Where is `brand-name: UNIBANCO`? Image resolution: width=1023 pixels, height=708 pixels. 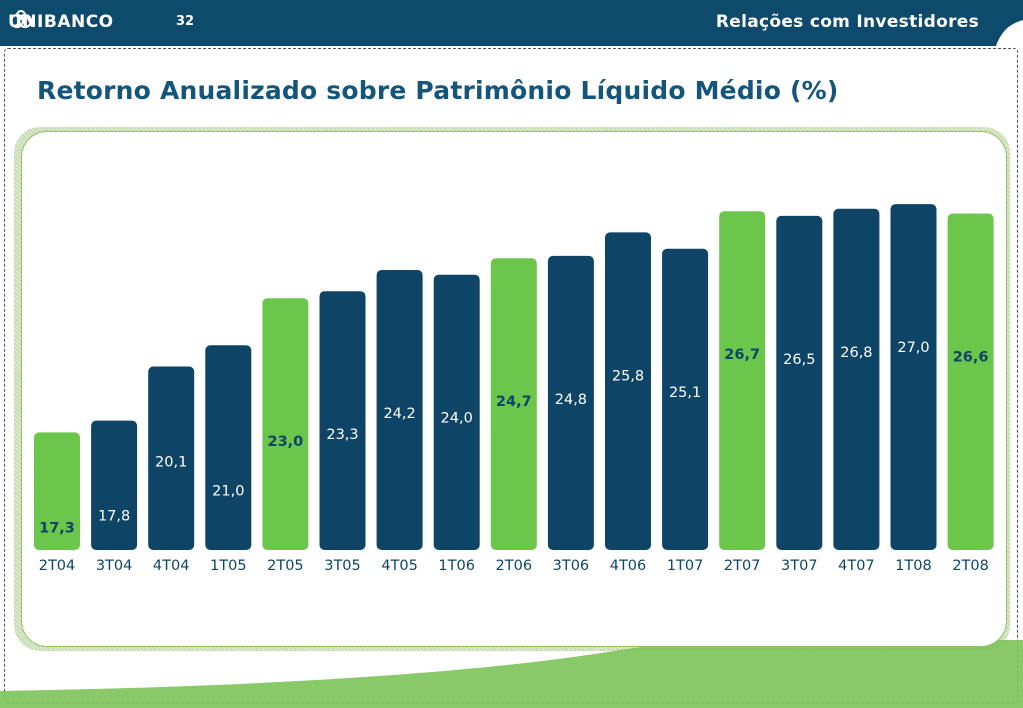
brand-name: UNIBANCO is located at coordinates (61, 22).